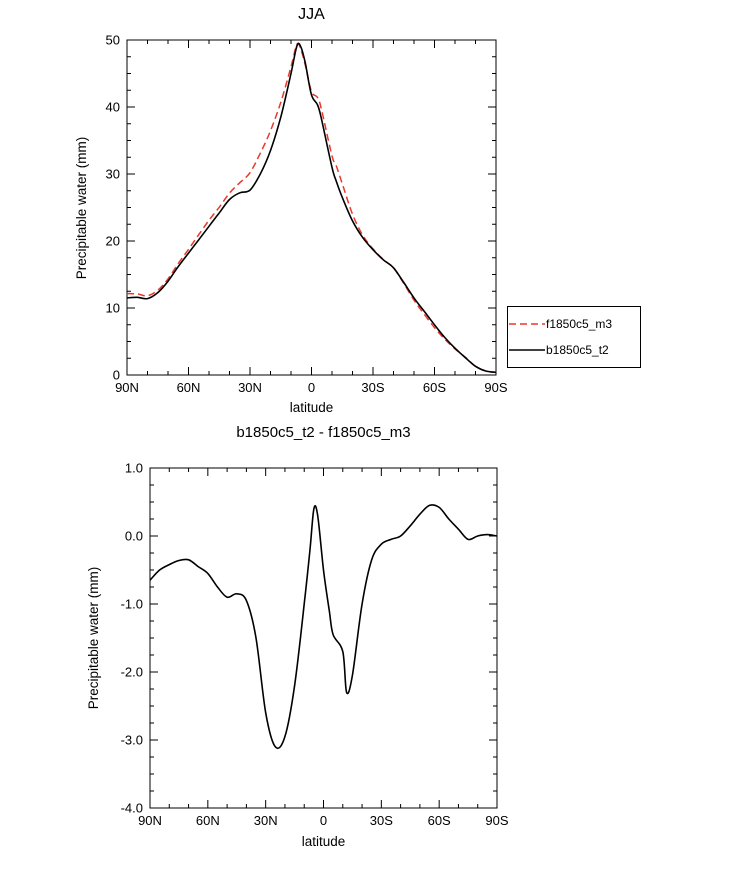 The height and width of the screenshot is (869, 733). Describe the element at coordinates (577, 350) in the screenshot. I see `legend-label-b1850c5_t2: b1850c5_t2` at that location.